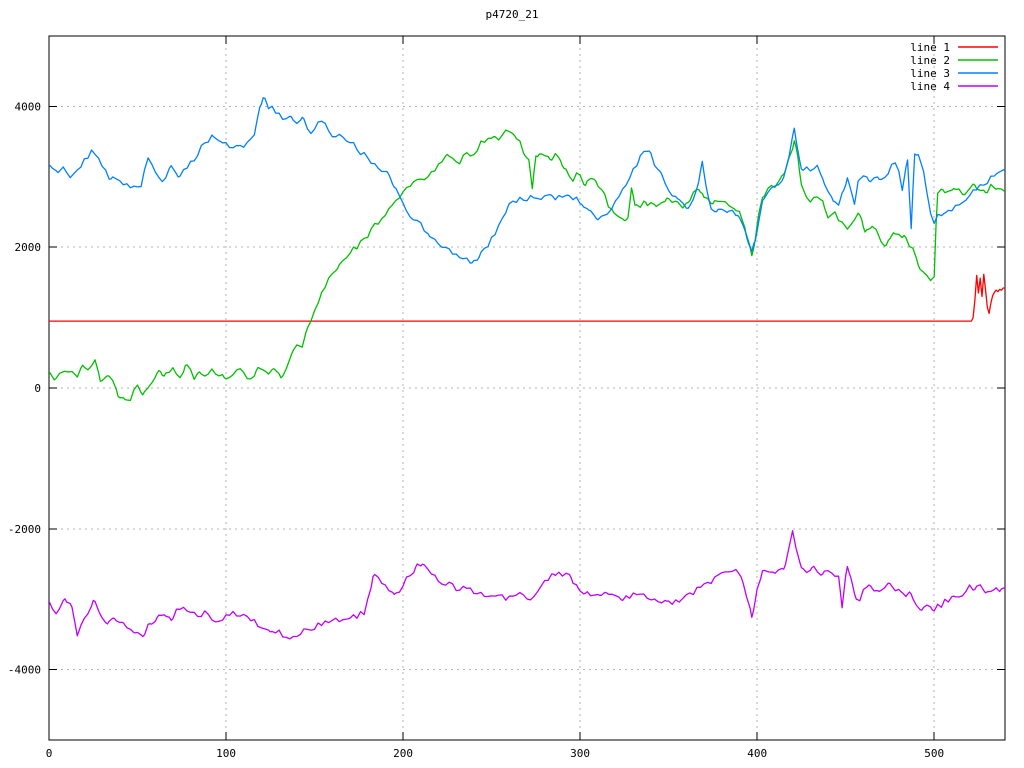 The width and height of the screenshot is (1024, 768). What do you see at coordinates (580, 753) in the screenshot?
I see `x-tick-label: 300` at bounding box center [580, 753].